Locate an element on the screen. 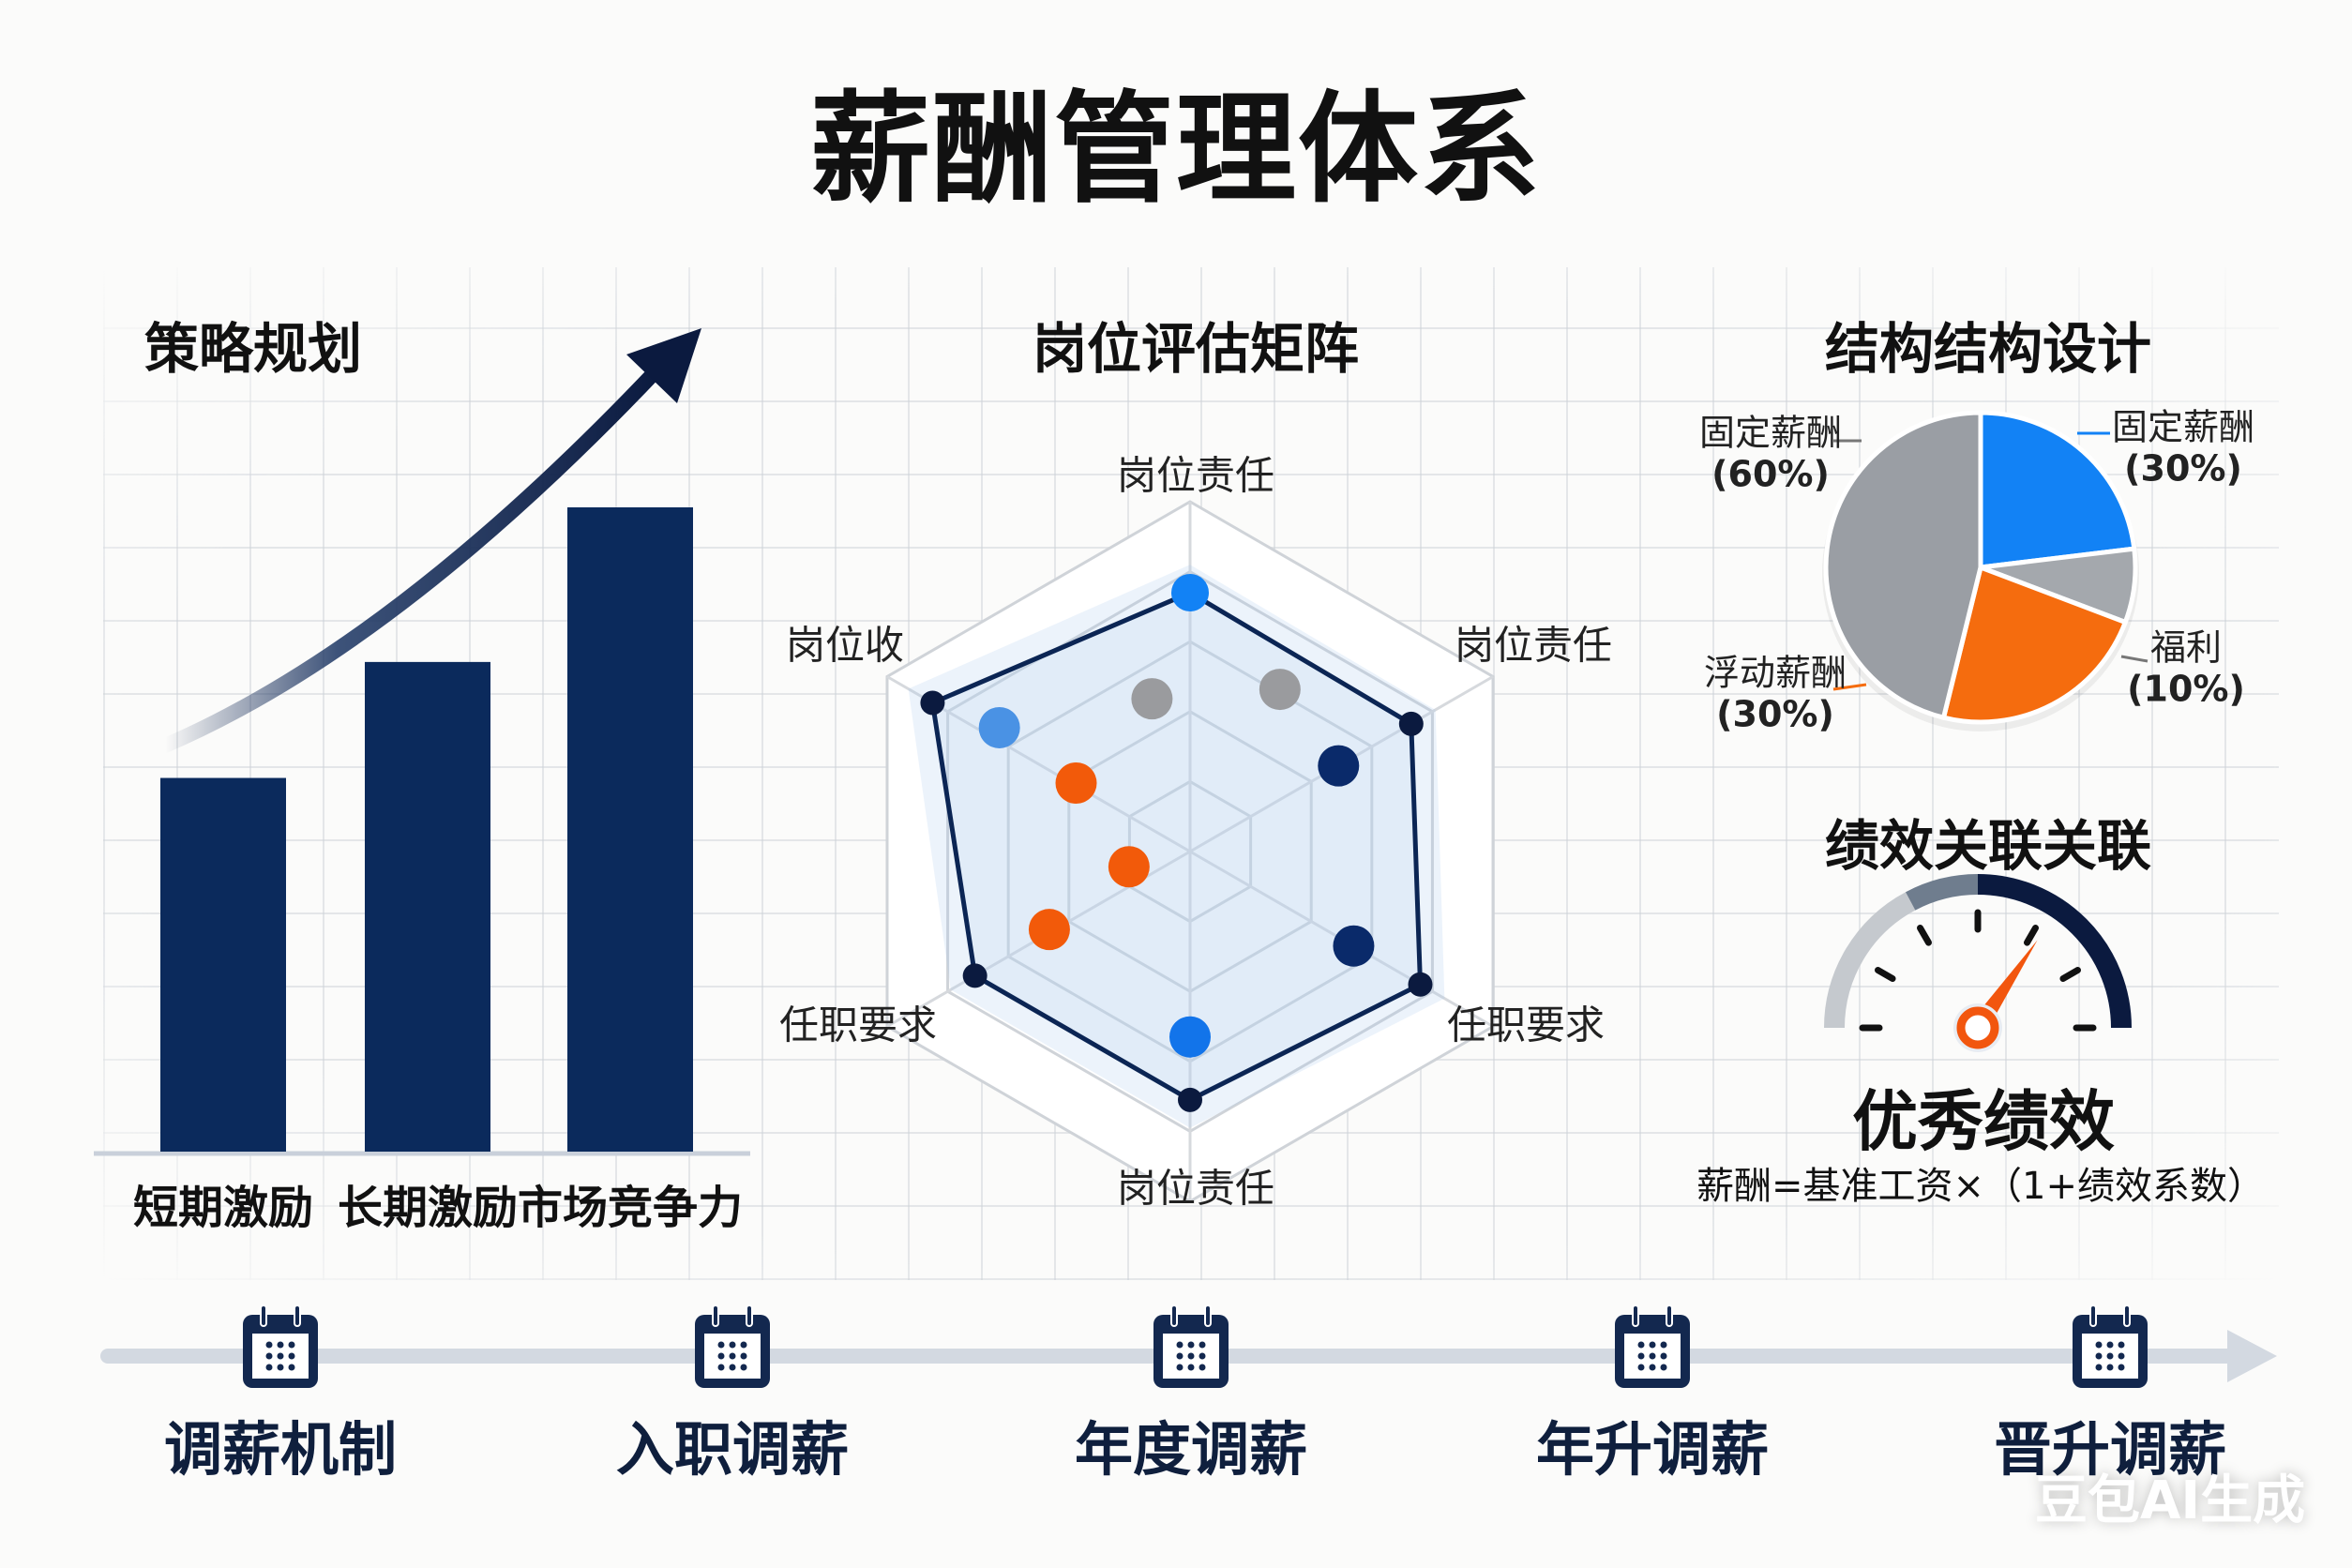 This screenshot has width=2352, height=1568. gauge-arc-low is located at coordinates (1870, 960).